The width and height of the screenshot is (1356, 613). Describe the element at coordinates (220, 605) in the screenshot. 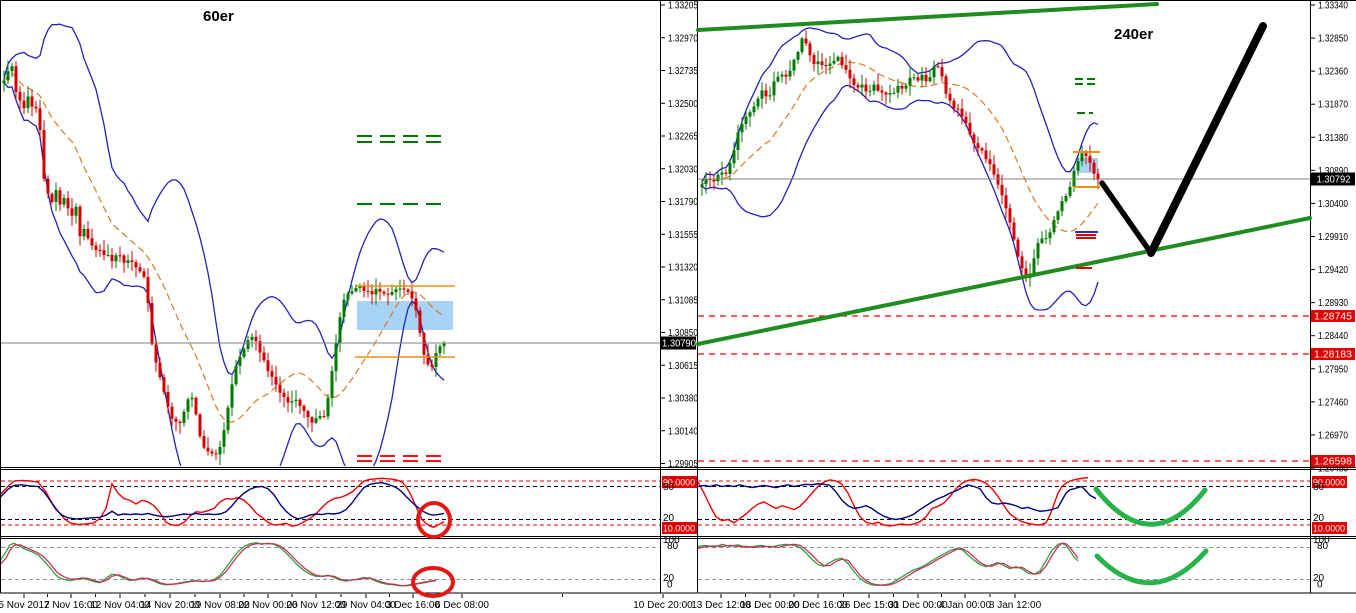

I see `time-label: 19 Nov 08:00` at that location.